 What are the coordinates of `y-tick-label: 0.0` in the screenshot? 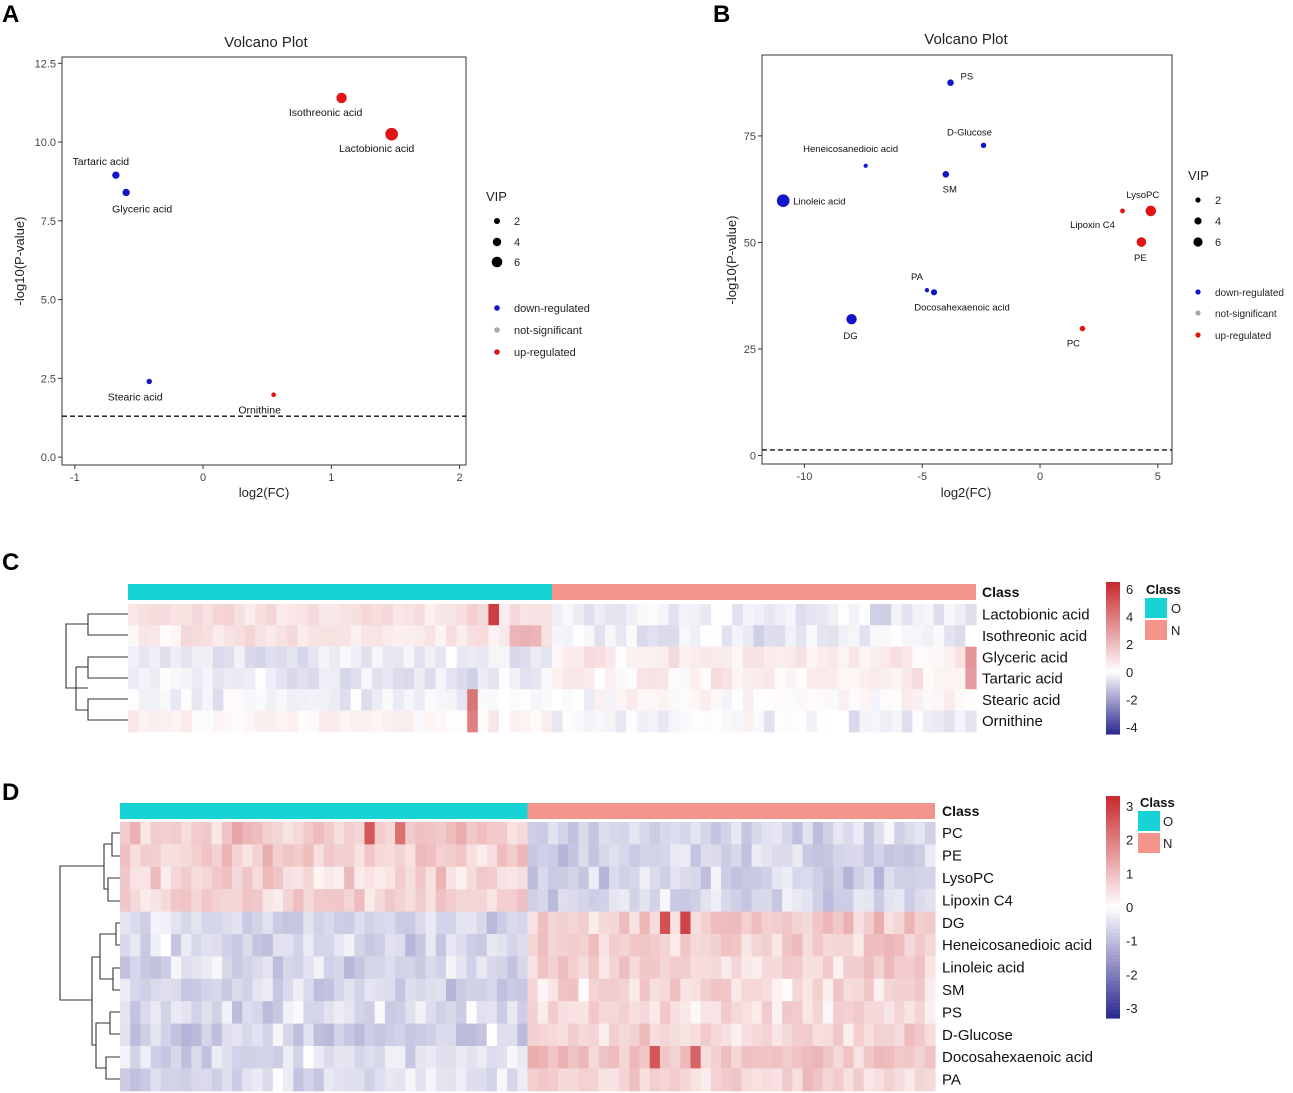 It's located at (48, 458).